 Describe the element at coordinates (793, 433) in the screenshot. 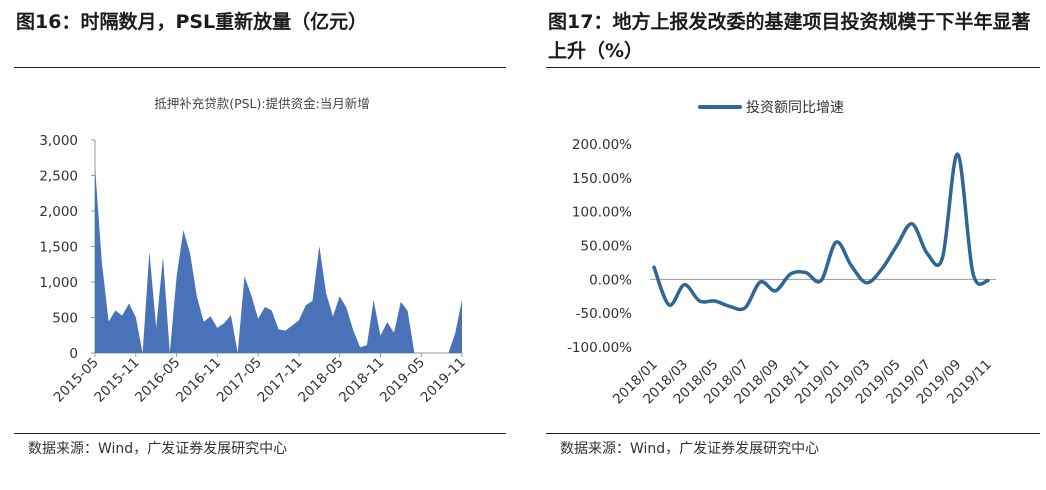

I see `right-bottom-rule` at that location.